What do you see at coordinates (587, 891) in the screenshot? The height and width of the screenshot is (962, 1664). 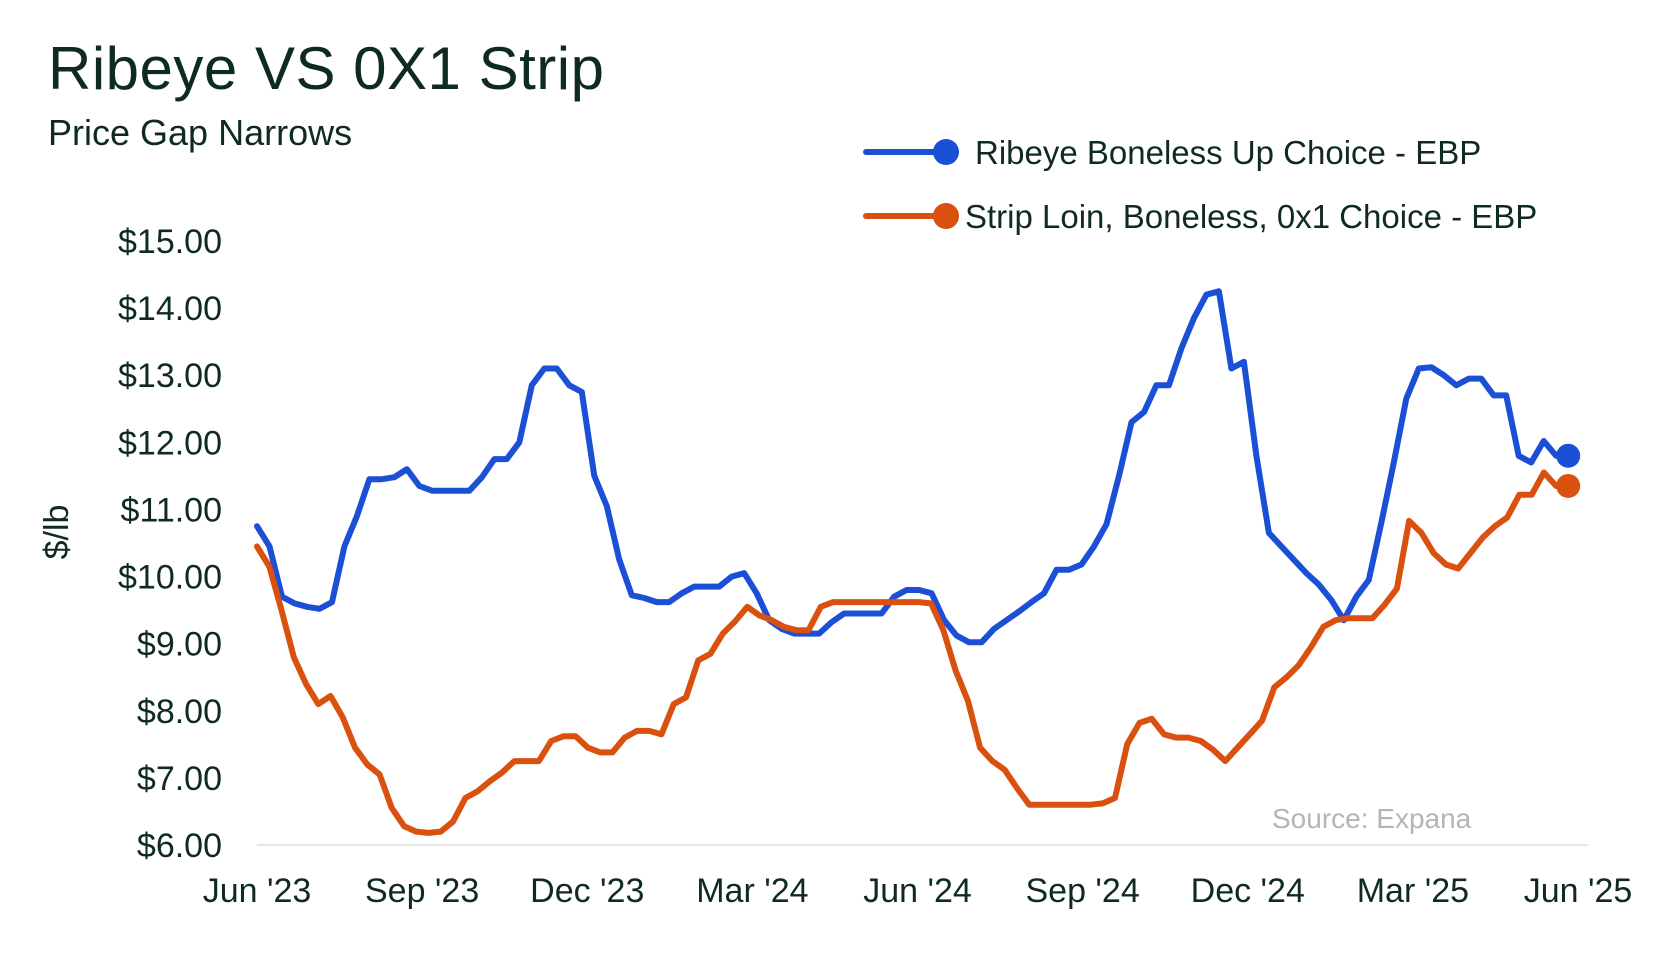 I see `x-tick-label: Dec '23` at bounding box center [587, 891].